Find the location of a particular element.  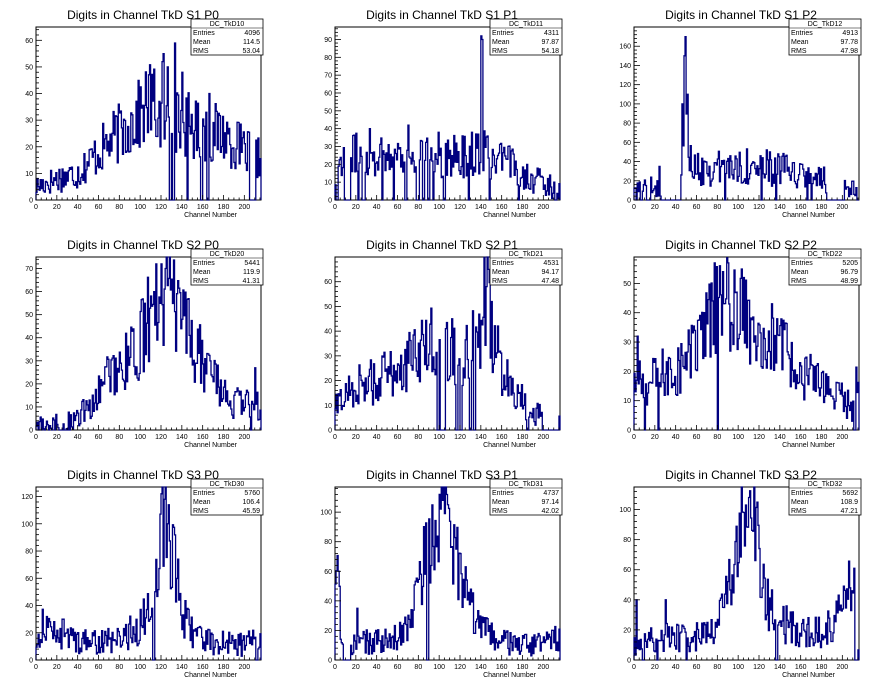

y-tick-label: 0 is located at coordinates (330, 431).